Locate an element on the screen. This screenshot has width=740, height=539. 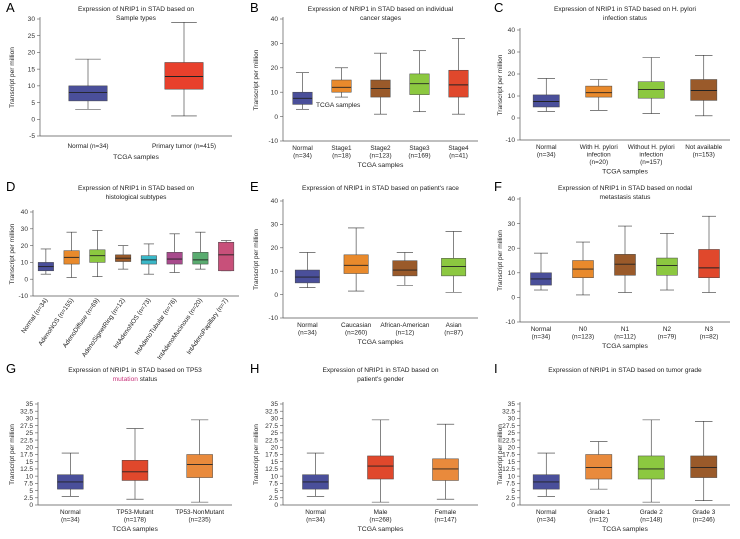
panel-title-d-line2: histological subtypes is located at coordinates (137, 197).